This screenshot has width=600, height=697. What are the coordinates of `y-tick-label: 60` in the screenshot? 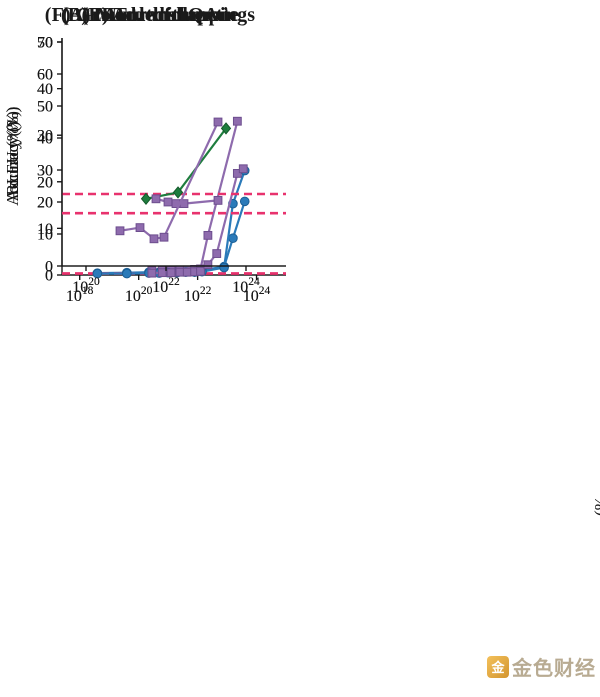 It's located at (45, 75).